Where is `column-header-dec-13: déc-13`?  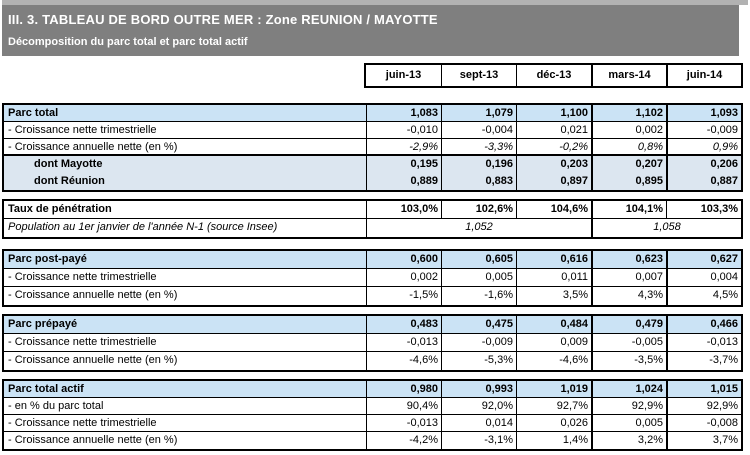 column-header-dec-13: déc-13 is located at coordinates (553, 75).